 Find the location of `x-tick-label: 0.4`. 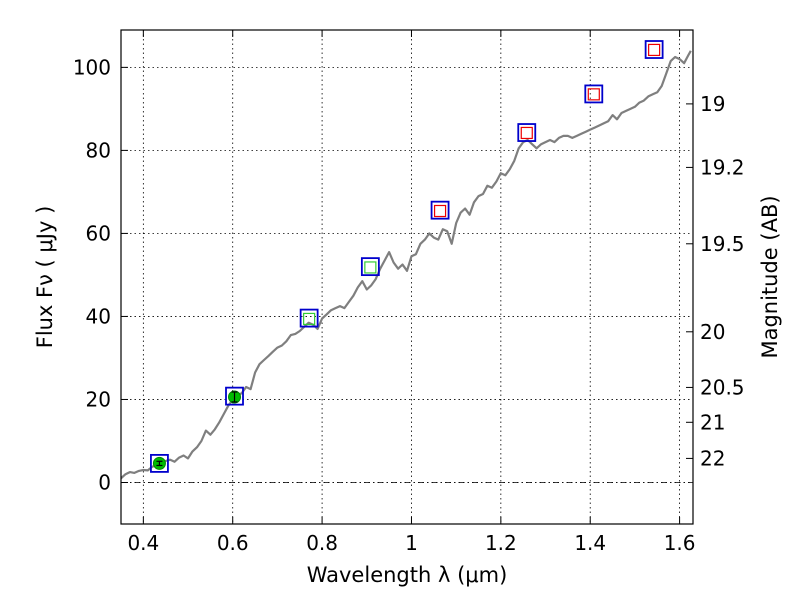

x-tick-label: 0.4 is located at coordinates (143, 543).